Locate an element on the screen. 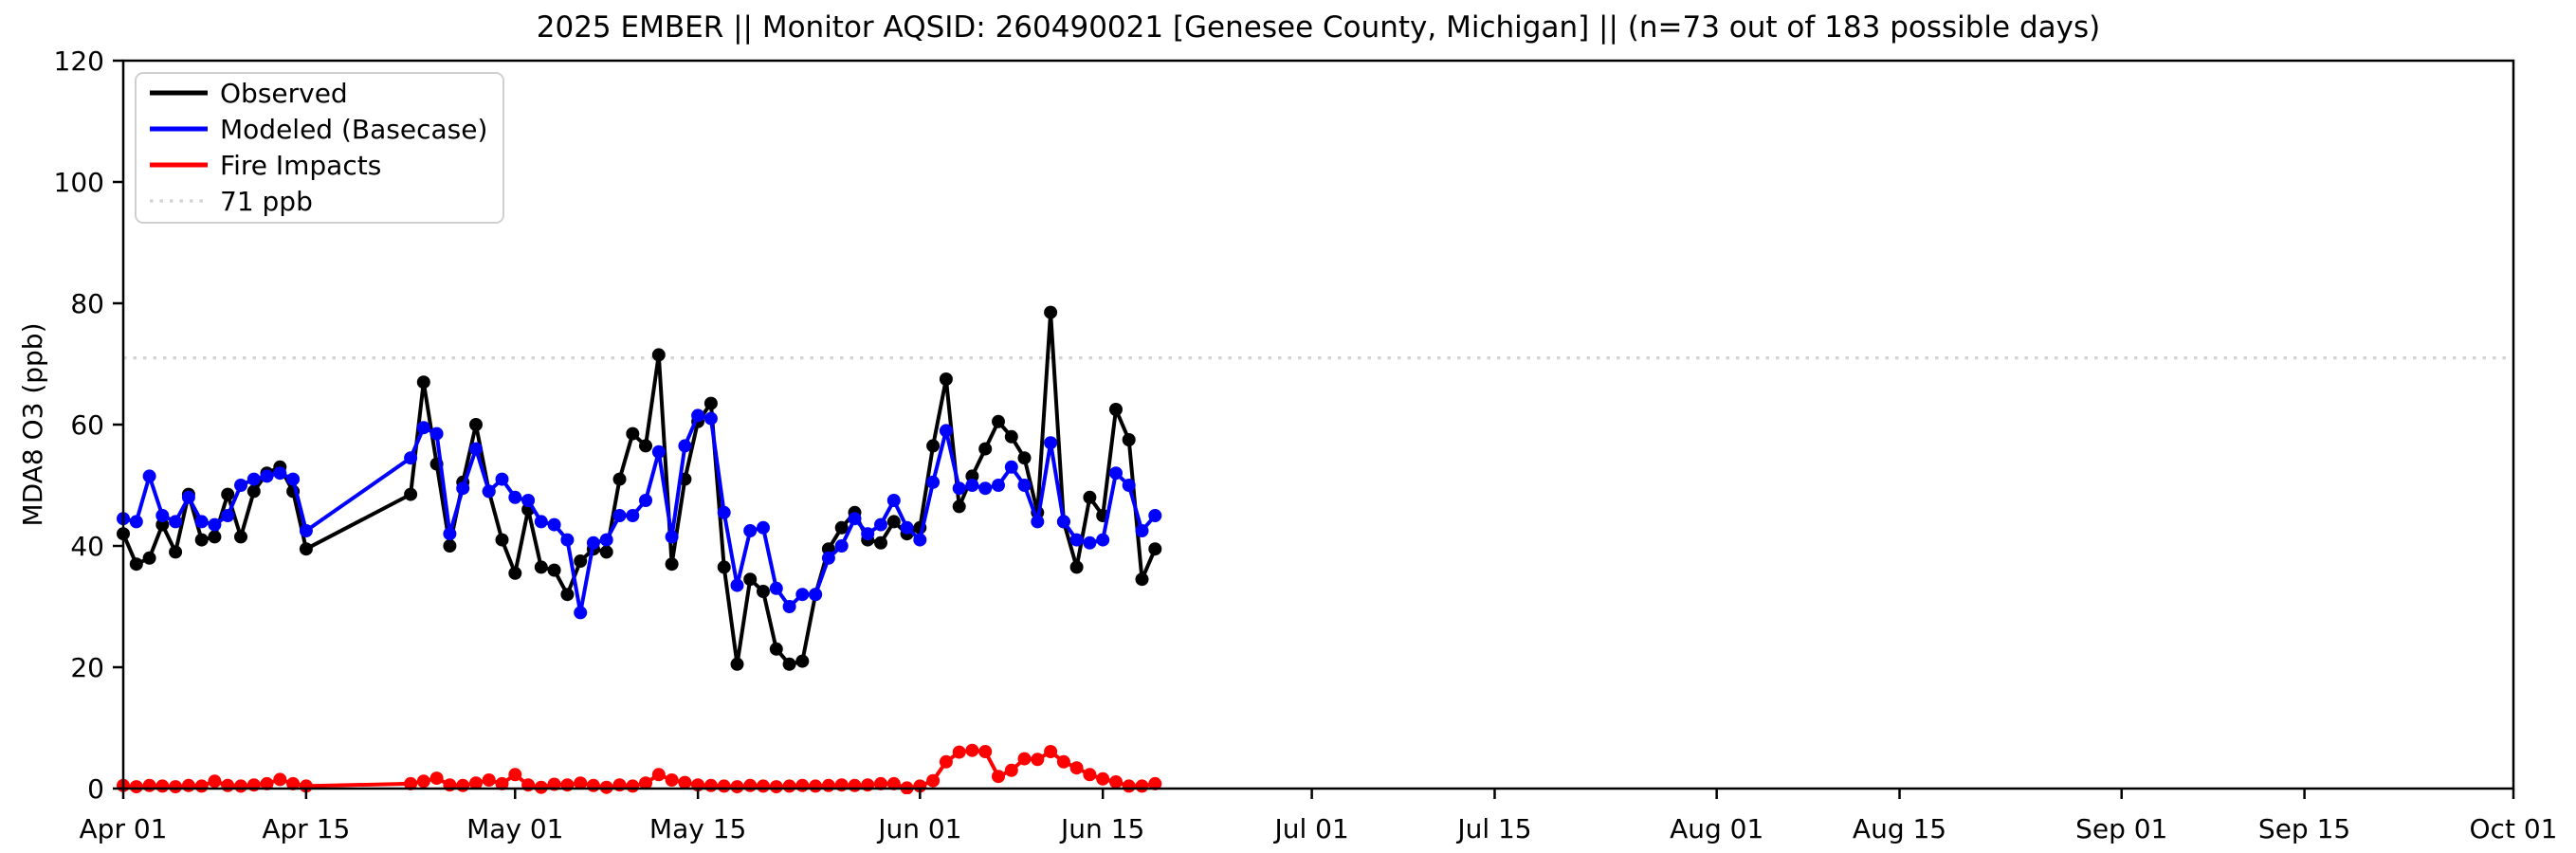 This screenshot has height=853, width=2576. fire-impacts-series is located at coordinates (639, 768).